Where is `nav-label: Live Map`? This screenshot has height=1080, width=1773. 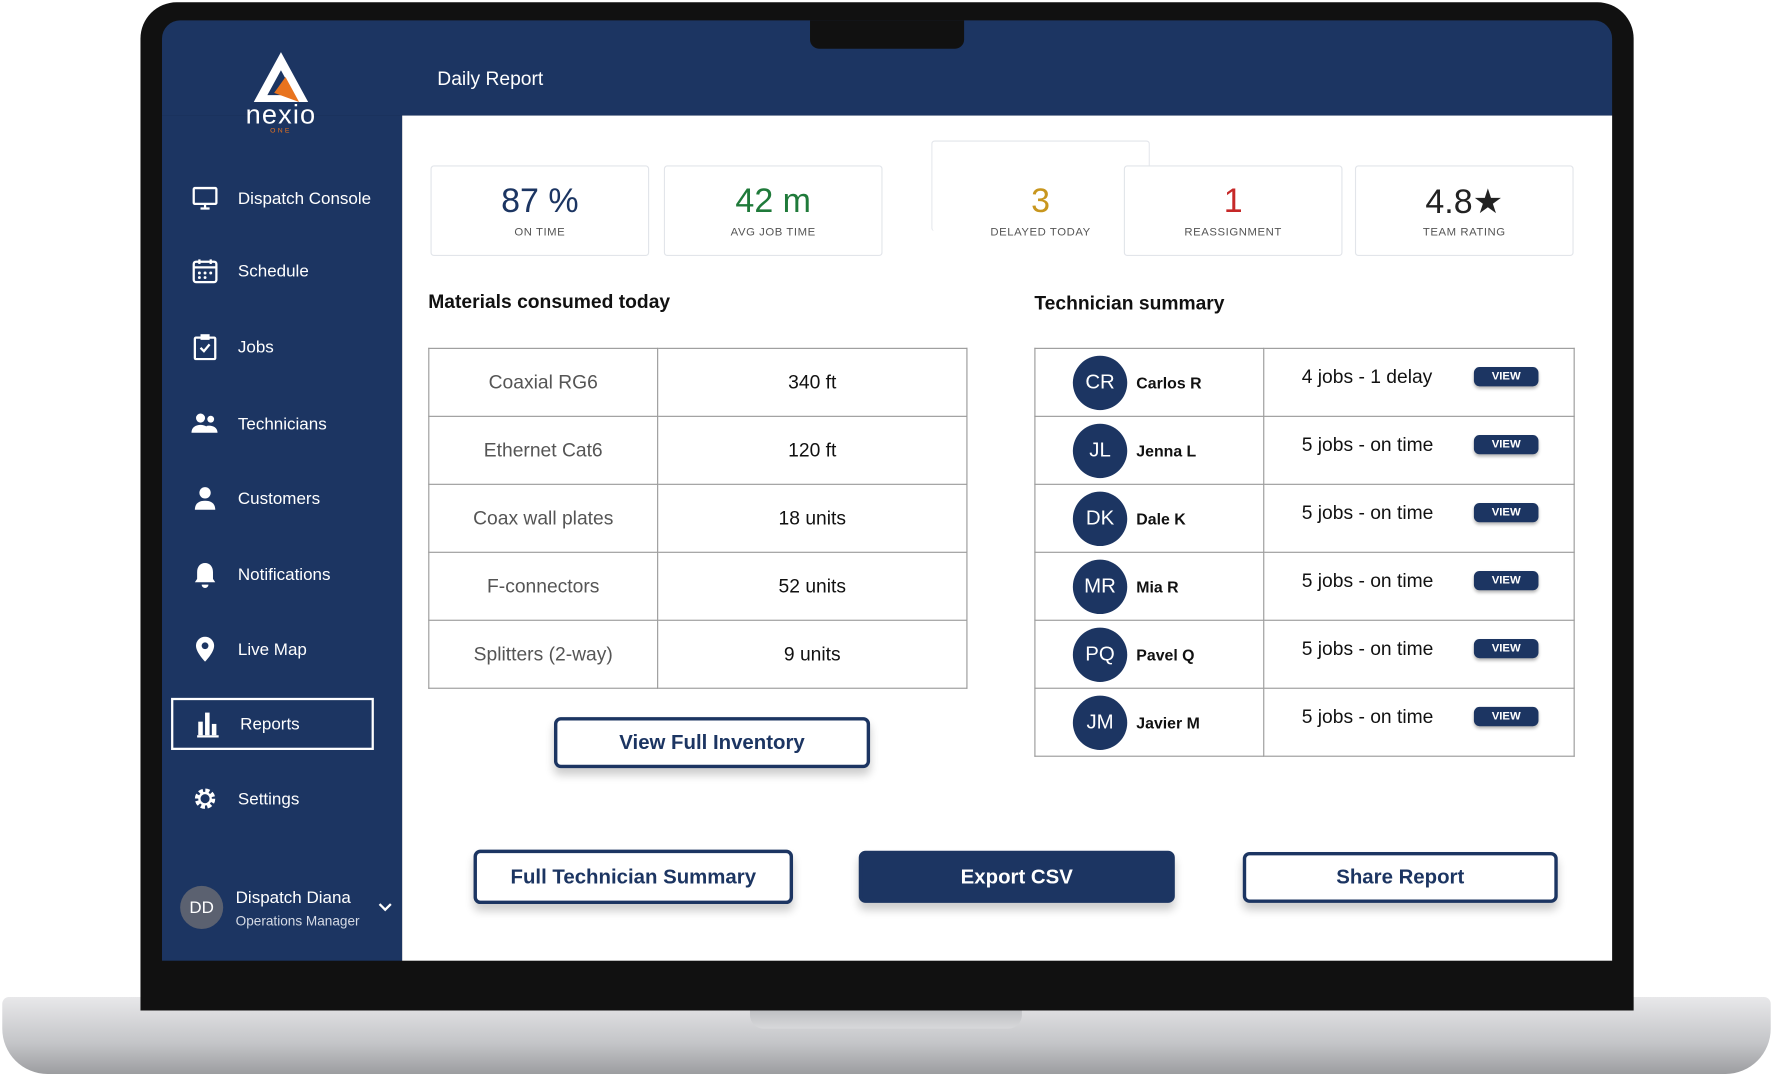
nav-label: Live Map is located at coordinates (272, 649).